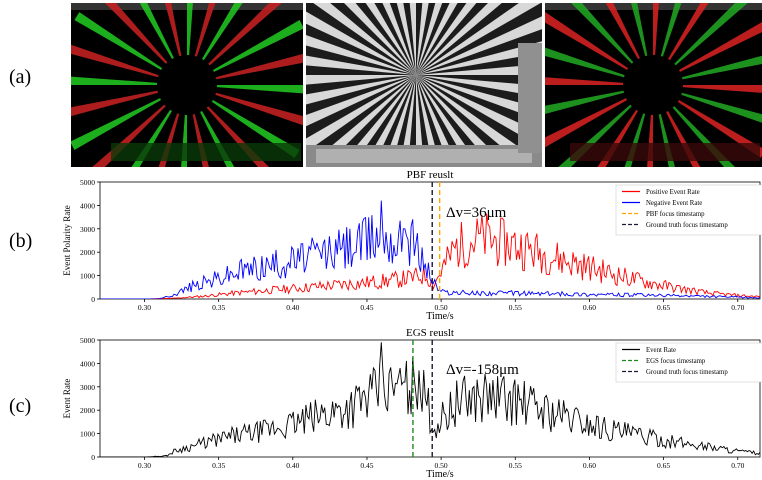  What do you see at coordinates (661, 350) in the screenshot?
I see `legend-entry: Event Rate` at bounding box center [661, 350].